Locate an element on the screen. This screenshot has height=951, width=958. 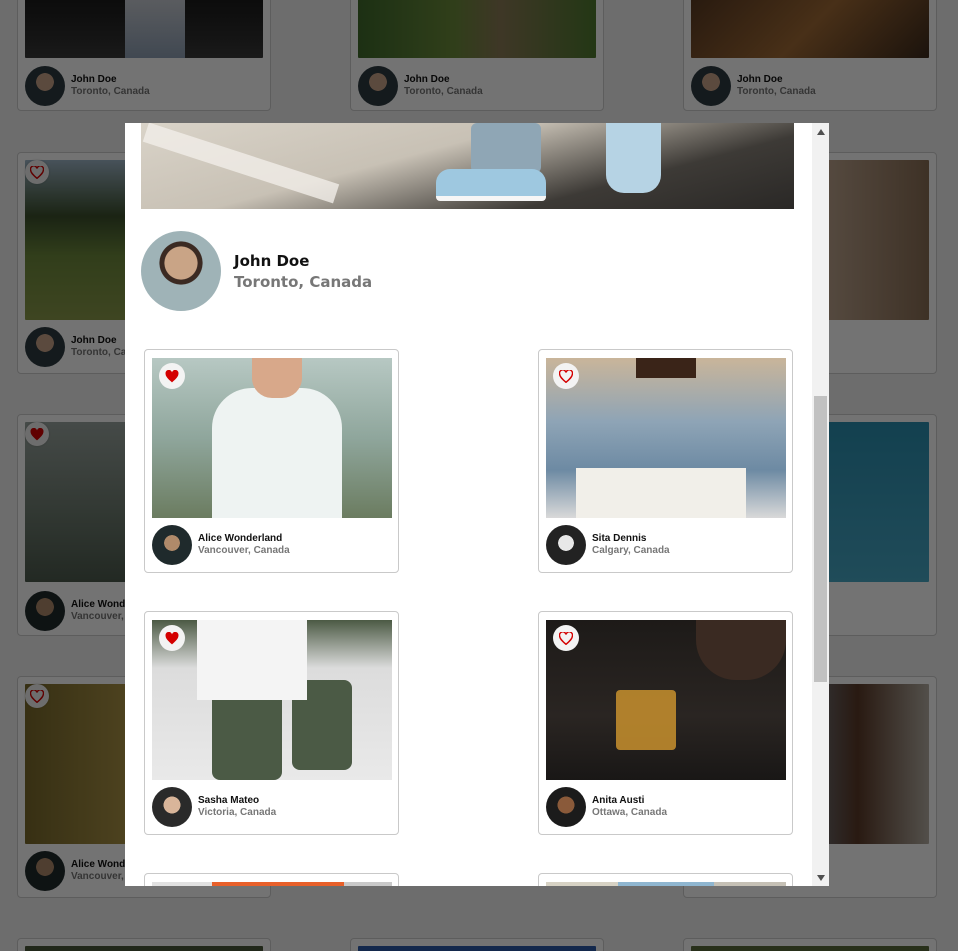
post-user-name: Sasha Mateo is located at coordinates (229, 800).